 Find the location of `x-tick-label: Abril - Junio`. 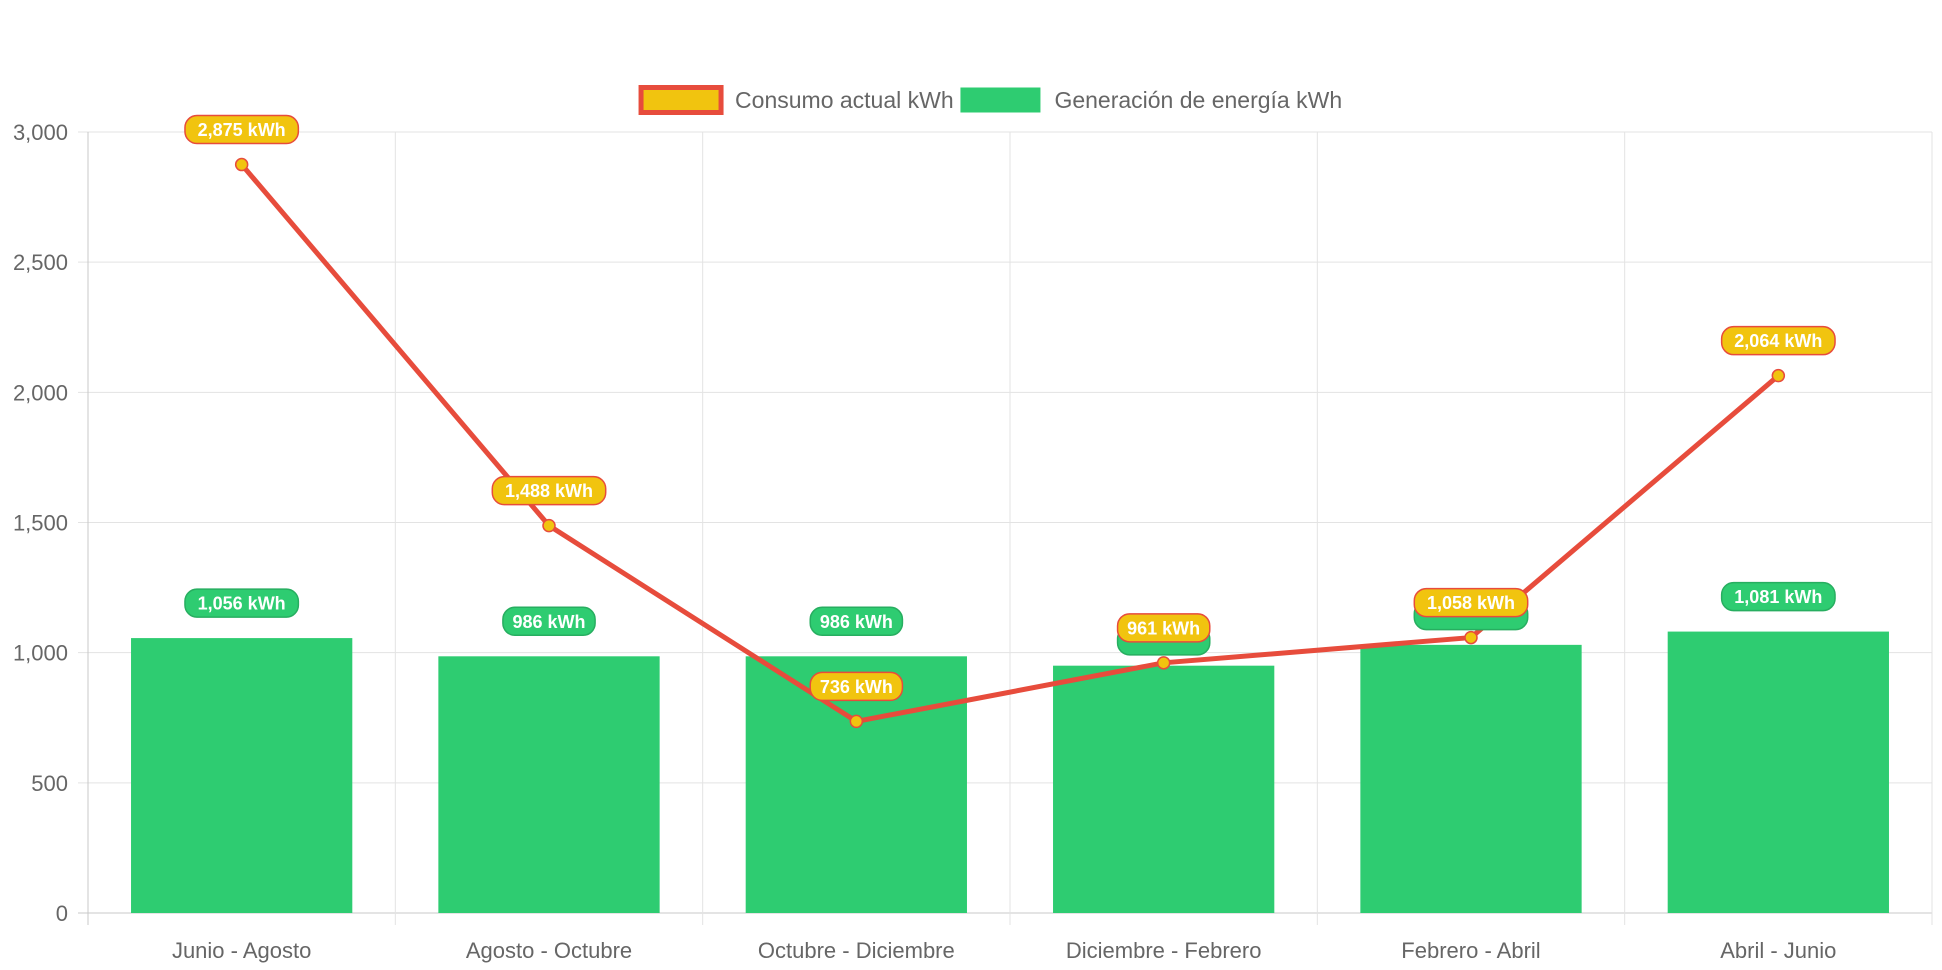

x-tick-label: Abril - Junio is located at coordinates (1778, 950).